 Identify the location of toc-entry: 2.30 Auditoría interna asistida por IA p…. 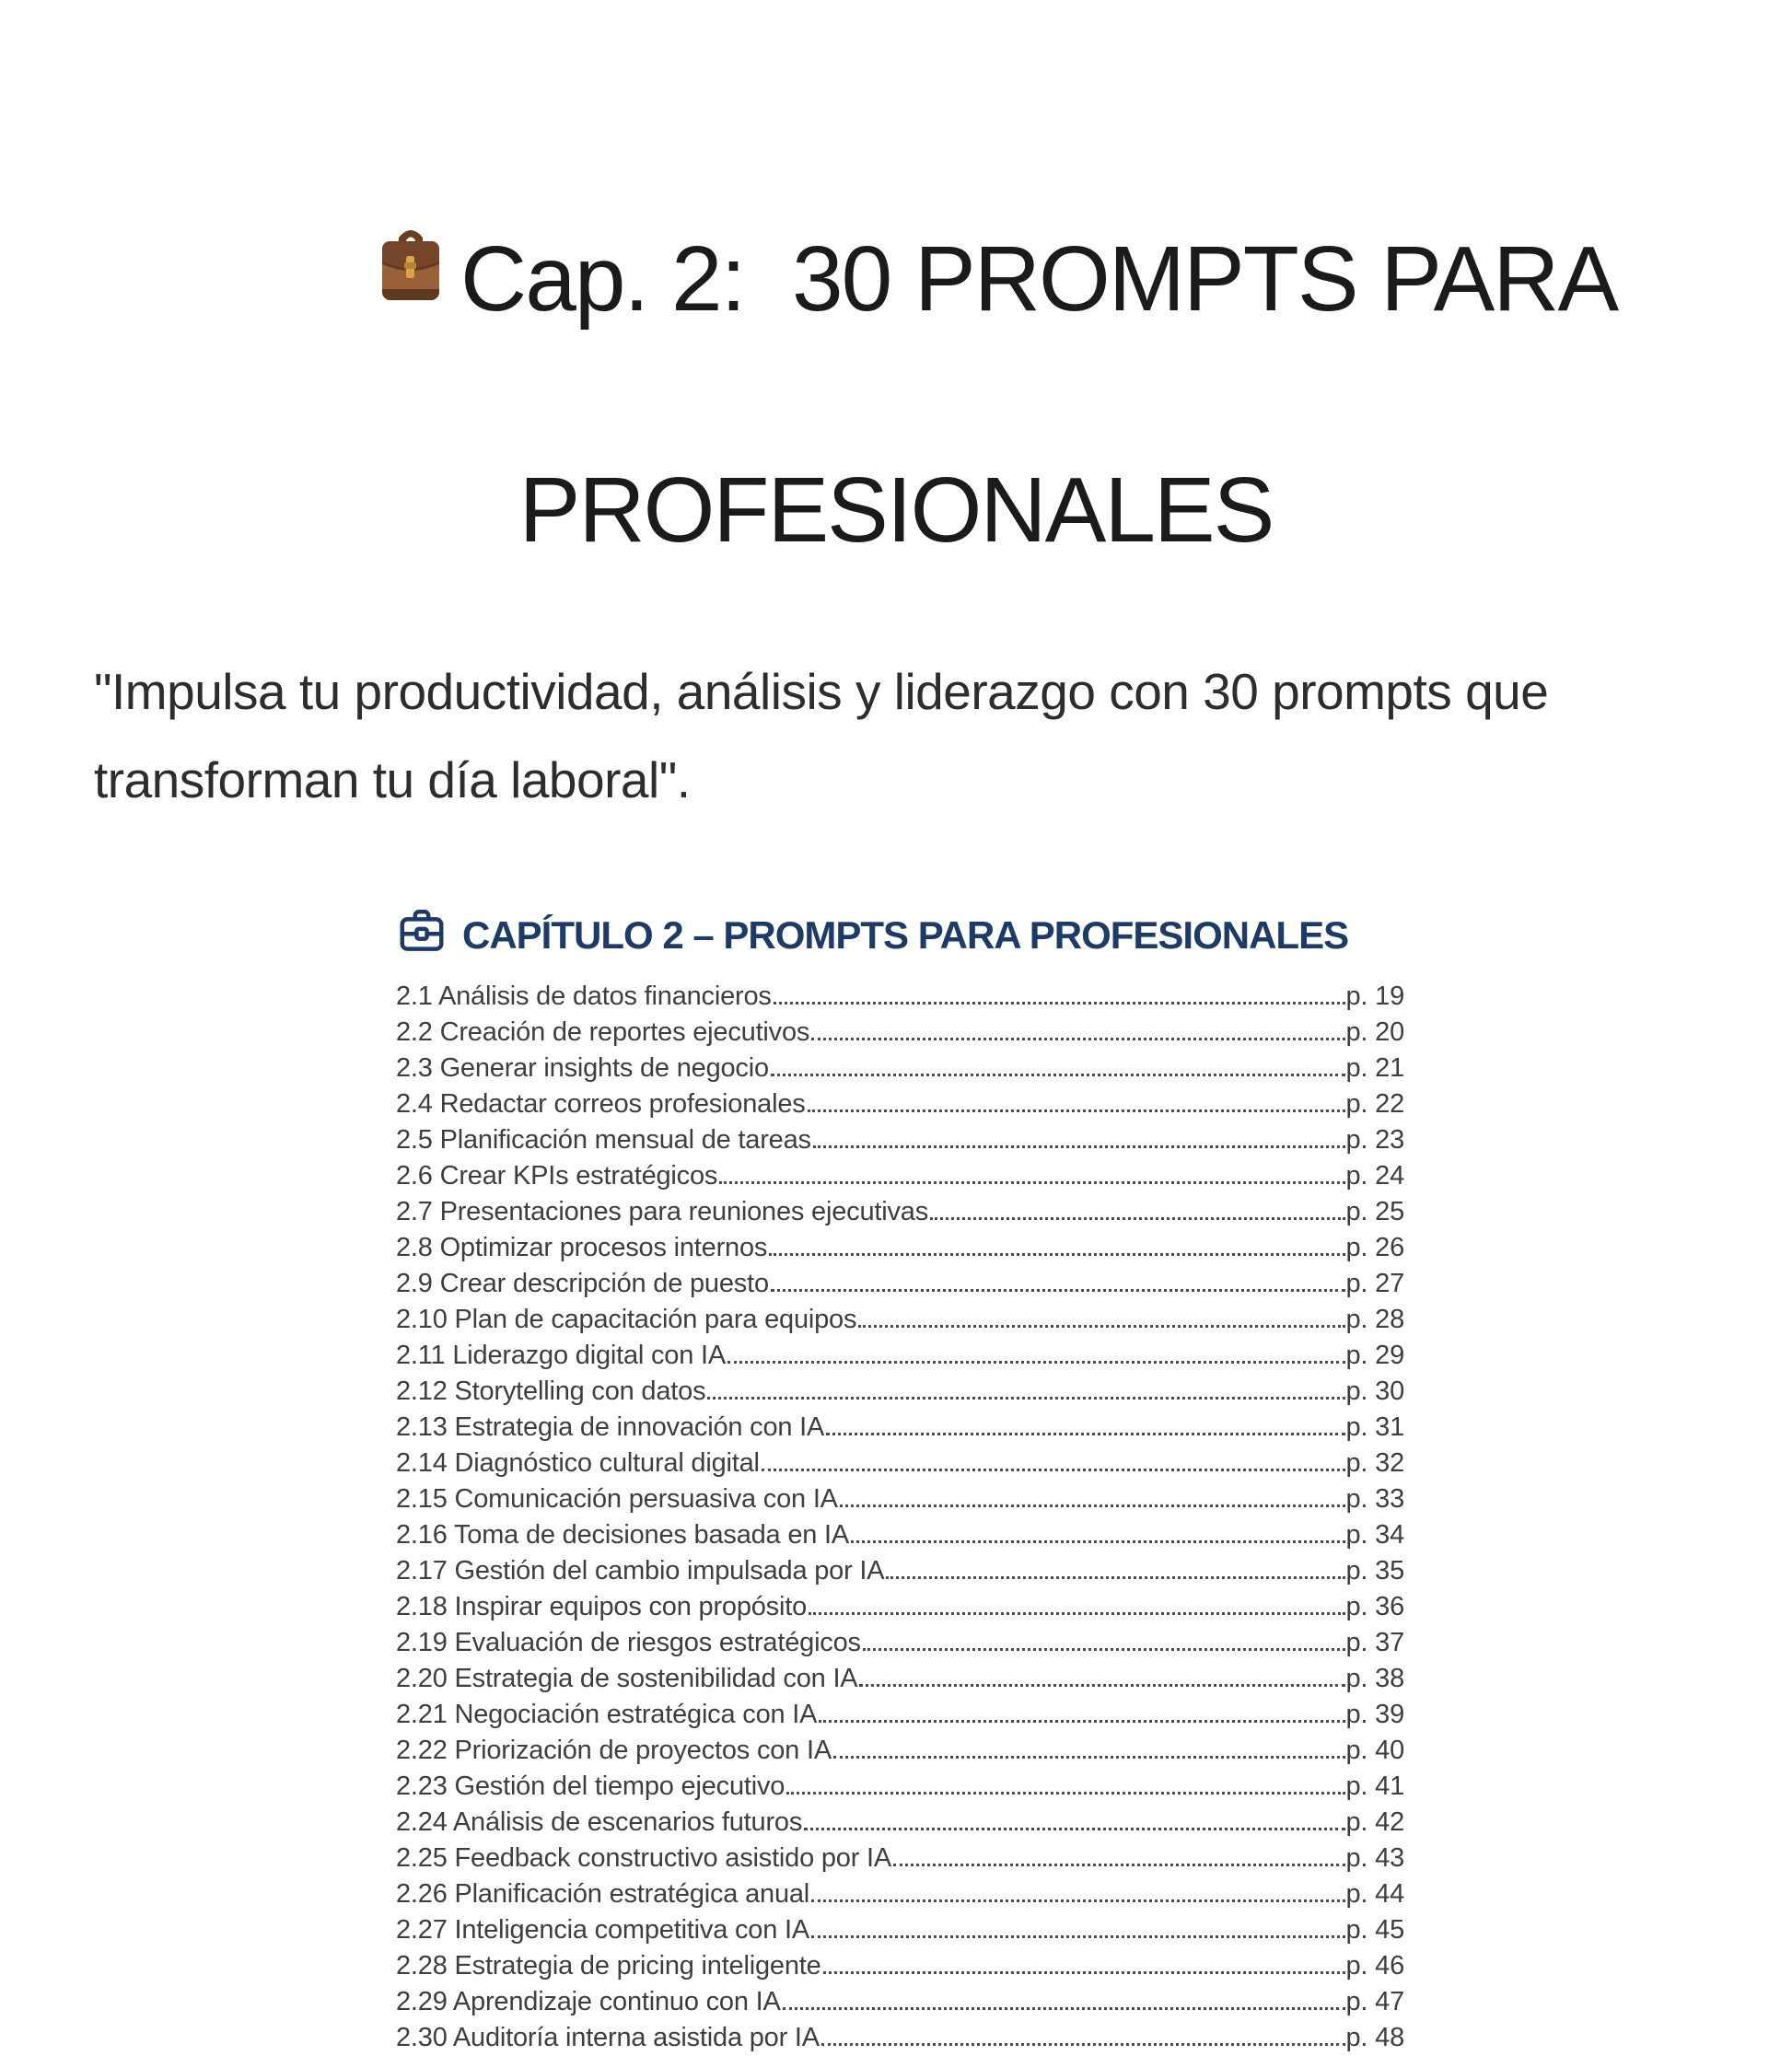
(900, 2038).